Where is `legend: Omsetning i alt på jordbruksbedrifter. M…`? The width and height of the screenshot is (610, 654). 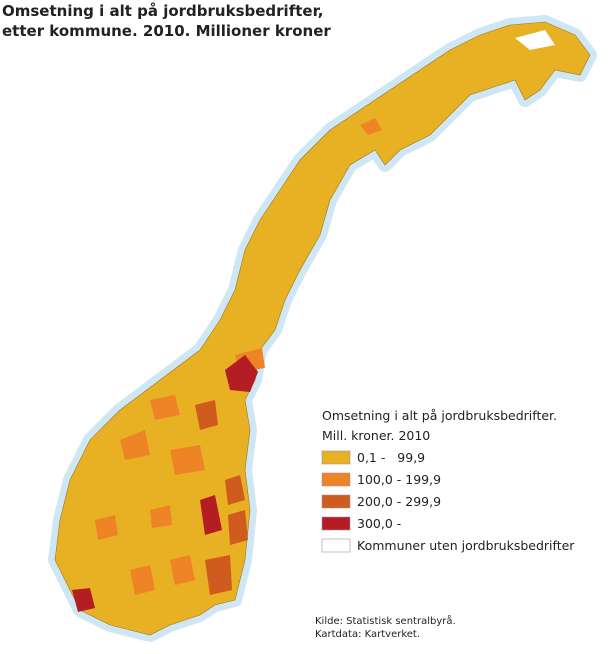 legend: Omsetning i alt på jordbruksbedrifter. M… is located at coordinates (439, 425).